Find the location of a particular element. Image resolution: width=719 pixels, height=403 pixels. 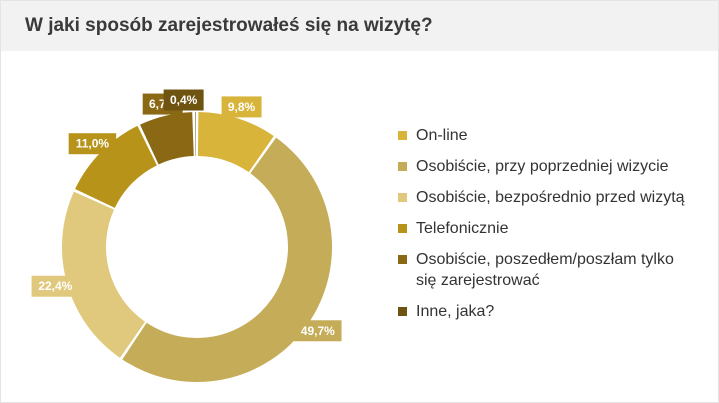

legend-label: Osobiście, przy poprzedniej wizycie is located at coordinates (542, 166).